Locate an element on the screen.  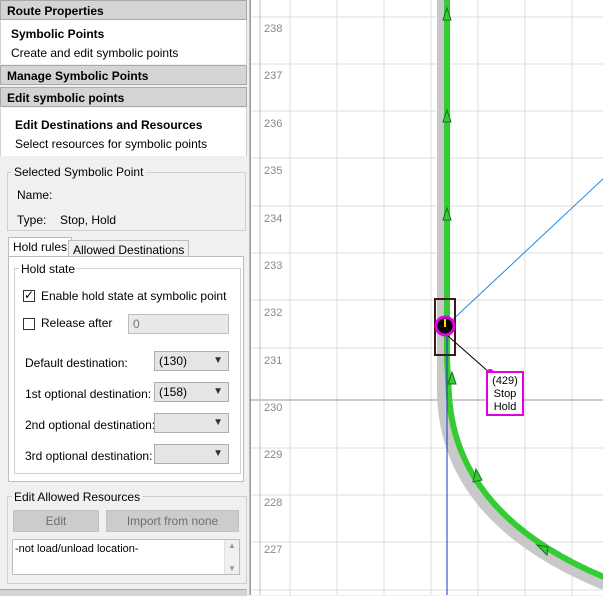
stop-label-id: (429) is located at coordinates (505, 381).